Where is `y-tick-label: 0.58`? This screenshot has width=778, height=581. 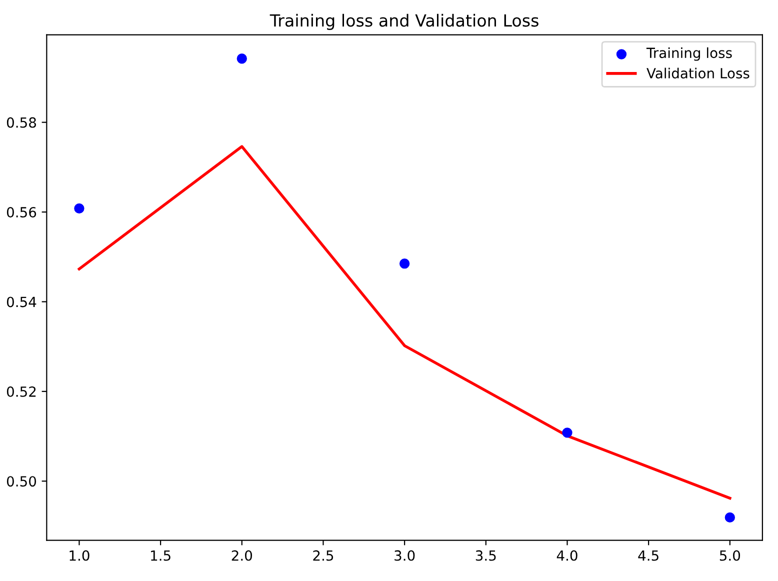 y-tick-label: 0.58 is located at coordinates (21, 122).